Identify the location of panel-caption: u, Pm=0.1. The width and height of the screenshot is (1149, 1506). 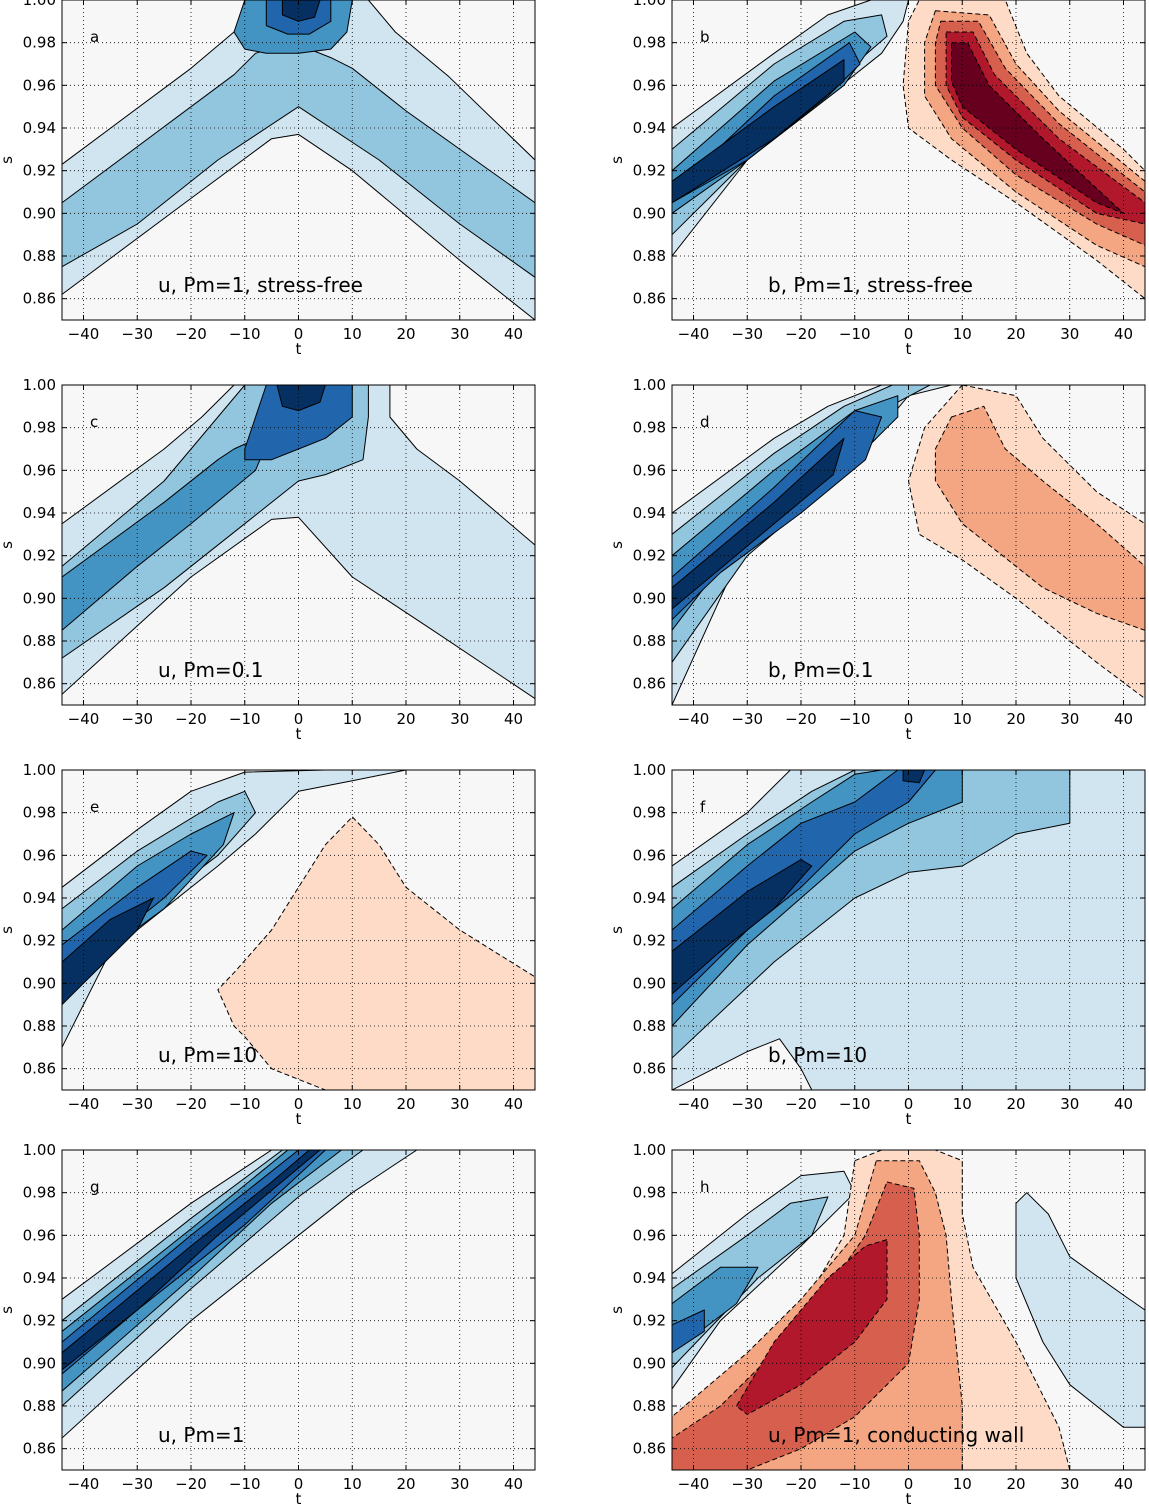
(211, 670).